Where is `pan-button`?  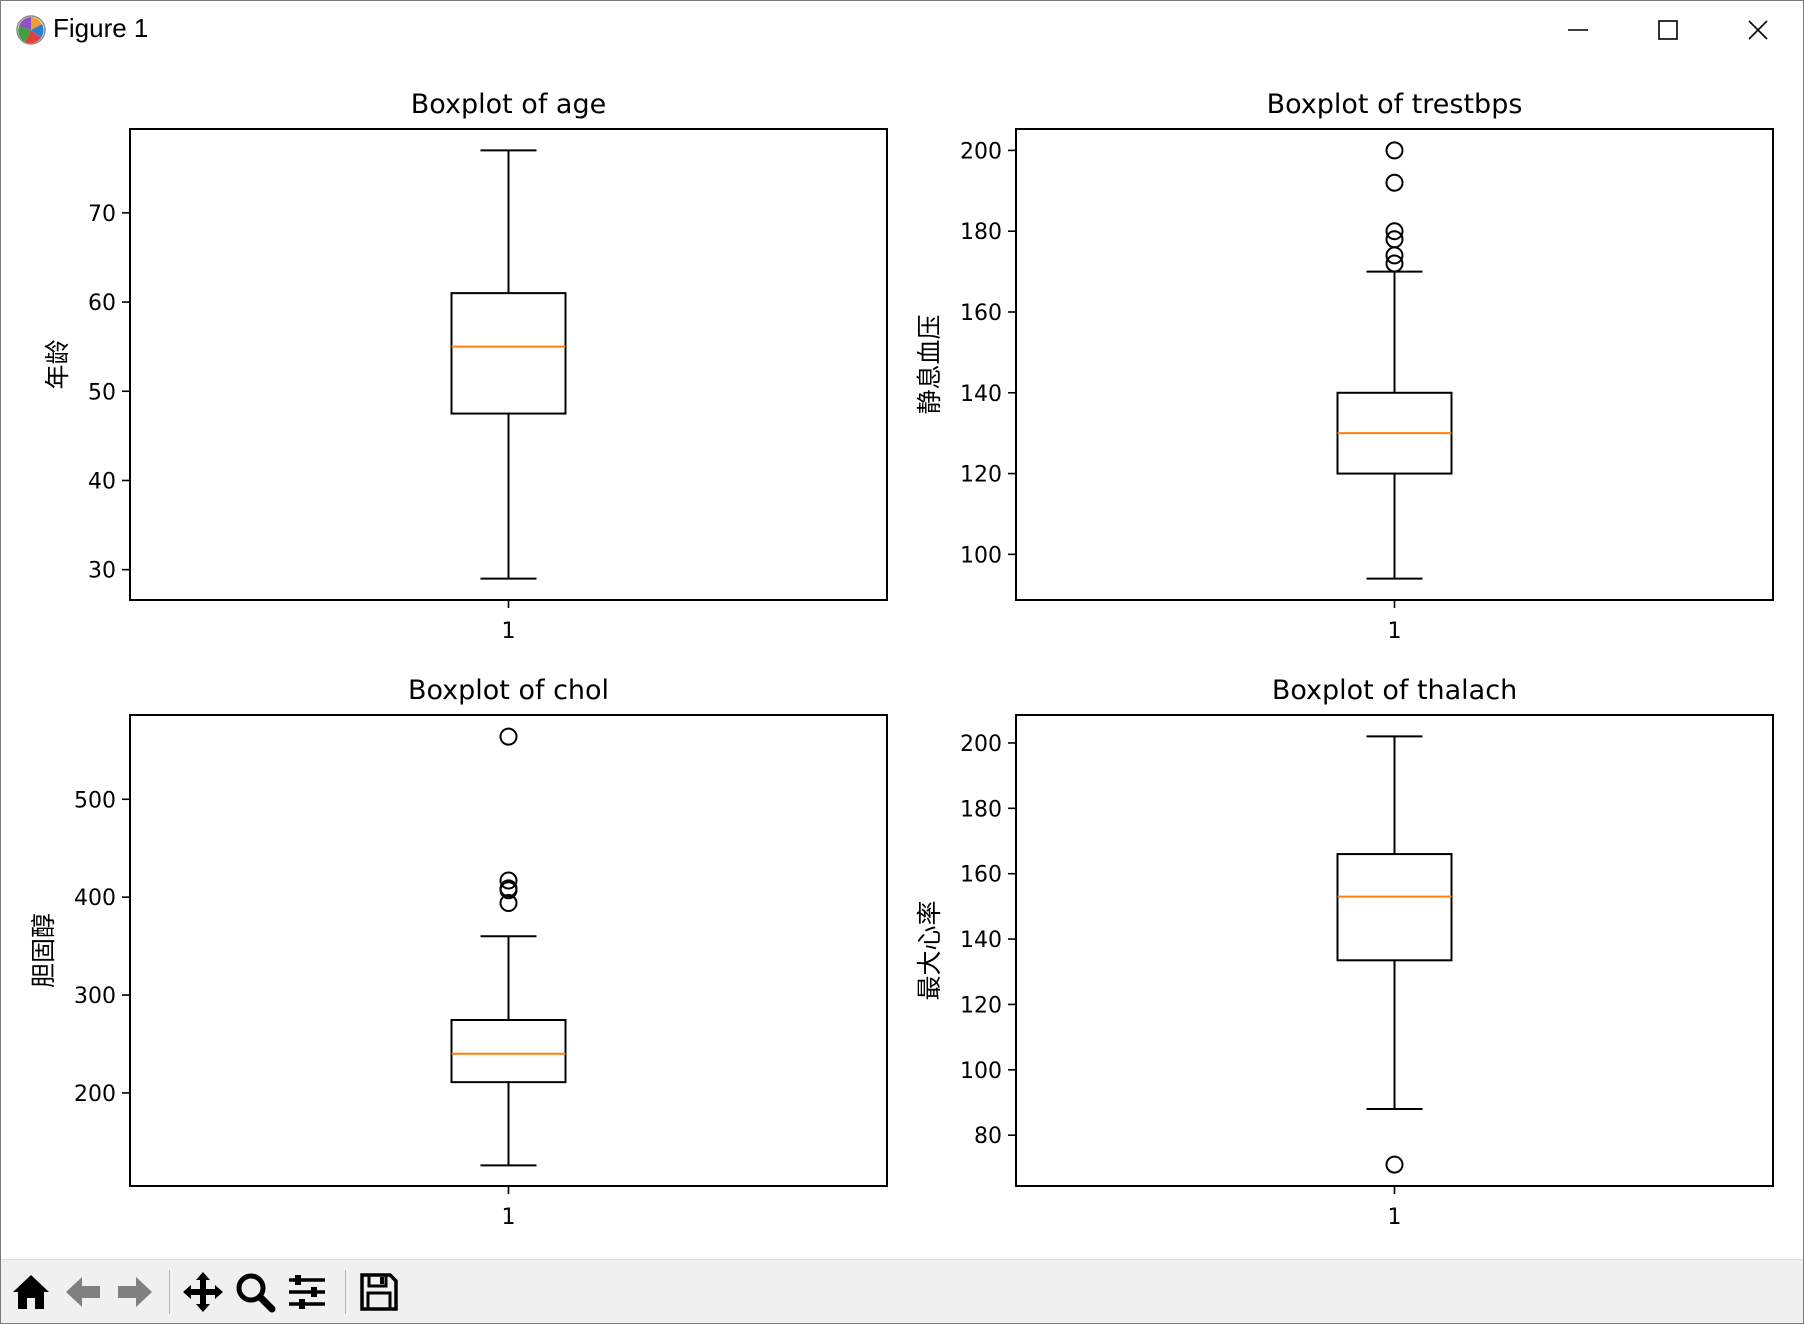
pan-button is located at coordinates (203, 1292).